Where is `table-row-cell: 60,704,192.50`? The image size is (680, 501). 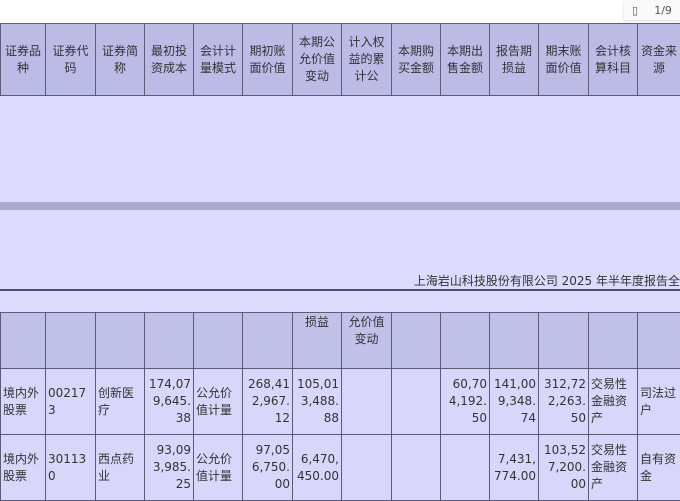
table-row-cell: 60,704,192.50 is located at coordinates (465, 402).